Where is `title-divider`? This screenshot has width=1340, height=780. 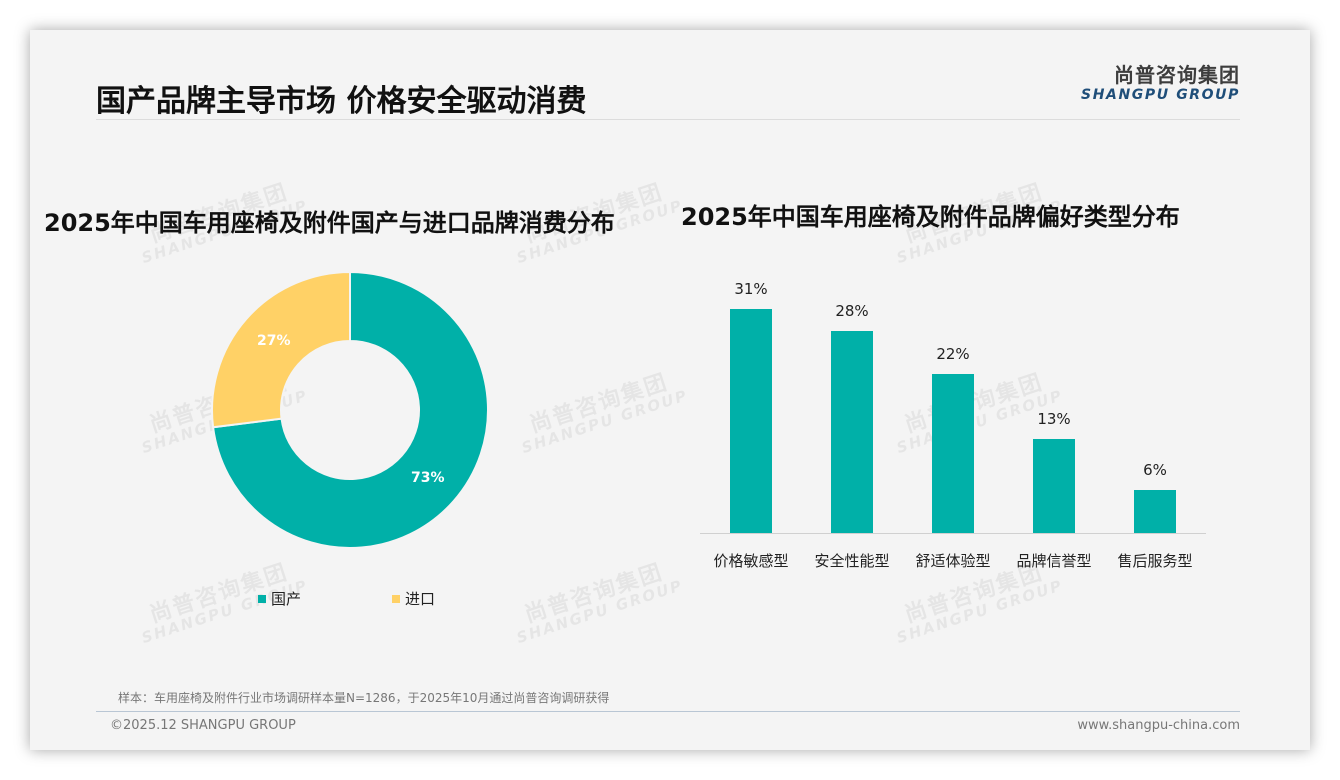
title-divider is located at coordinates (668, 119).